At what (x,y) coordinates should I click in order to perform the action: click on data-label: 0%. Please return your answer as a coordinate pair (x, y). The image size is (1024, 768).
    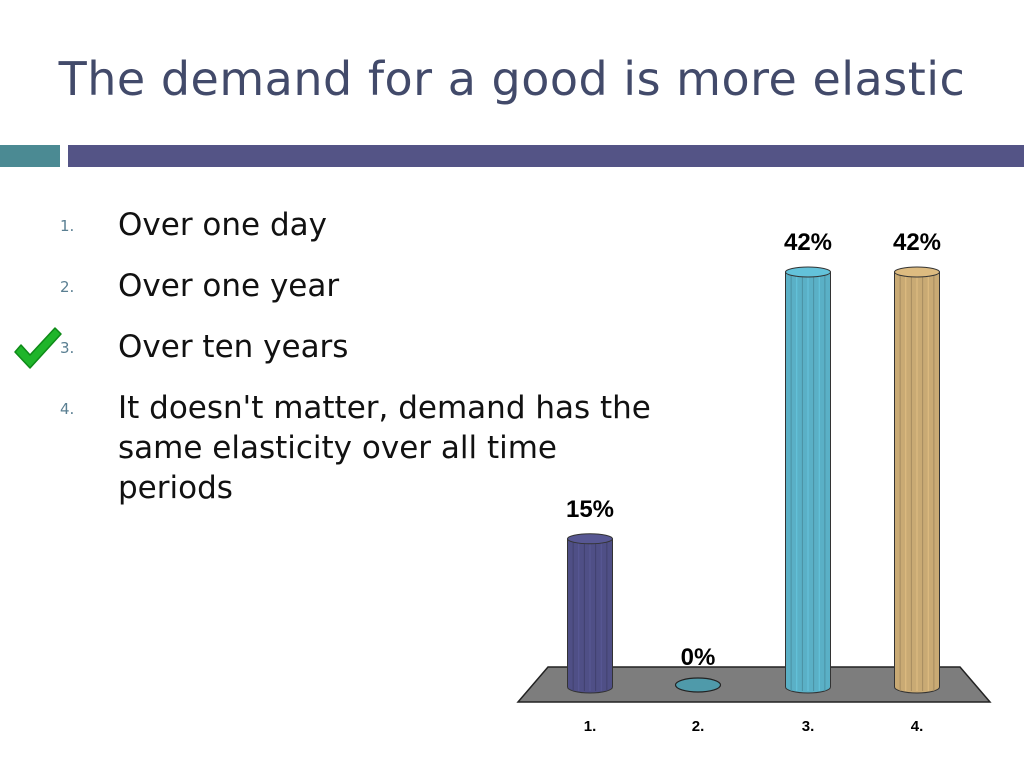
    Looking at the image, I should click on (698, 657).